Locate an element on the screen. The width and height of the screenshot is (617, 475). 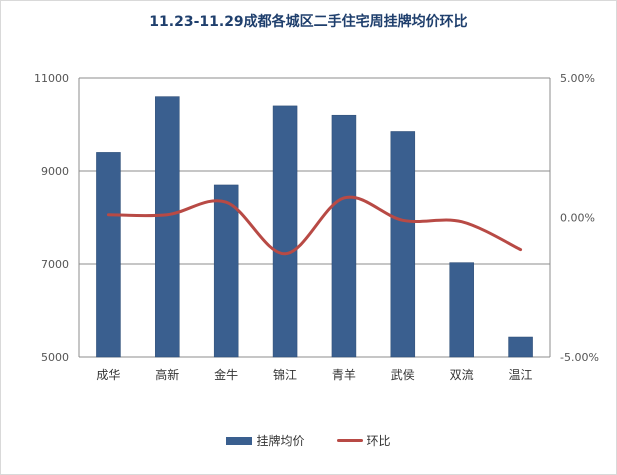
legend-item-bar: 挂牌均价 is located at coordinates (265, 440).